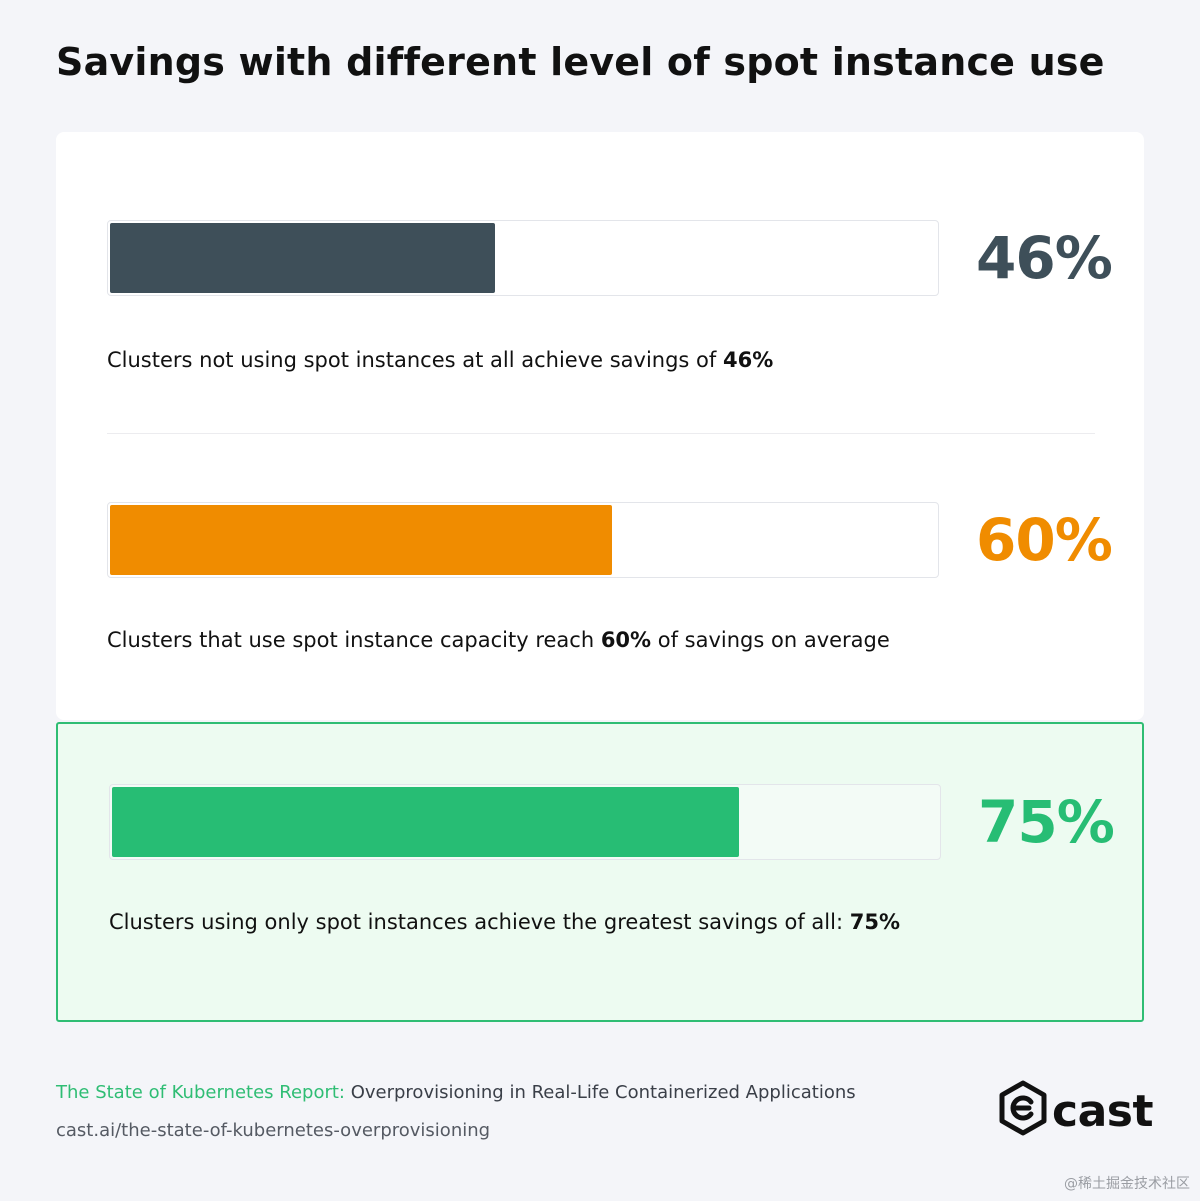 The width and height of the screenshot is (1200, 1201). I want to click on bar-value-label-1: 46%, so click(1044, 258).